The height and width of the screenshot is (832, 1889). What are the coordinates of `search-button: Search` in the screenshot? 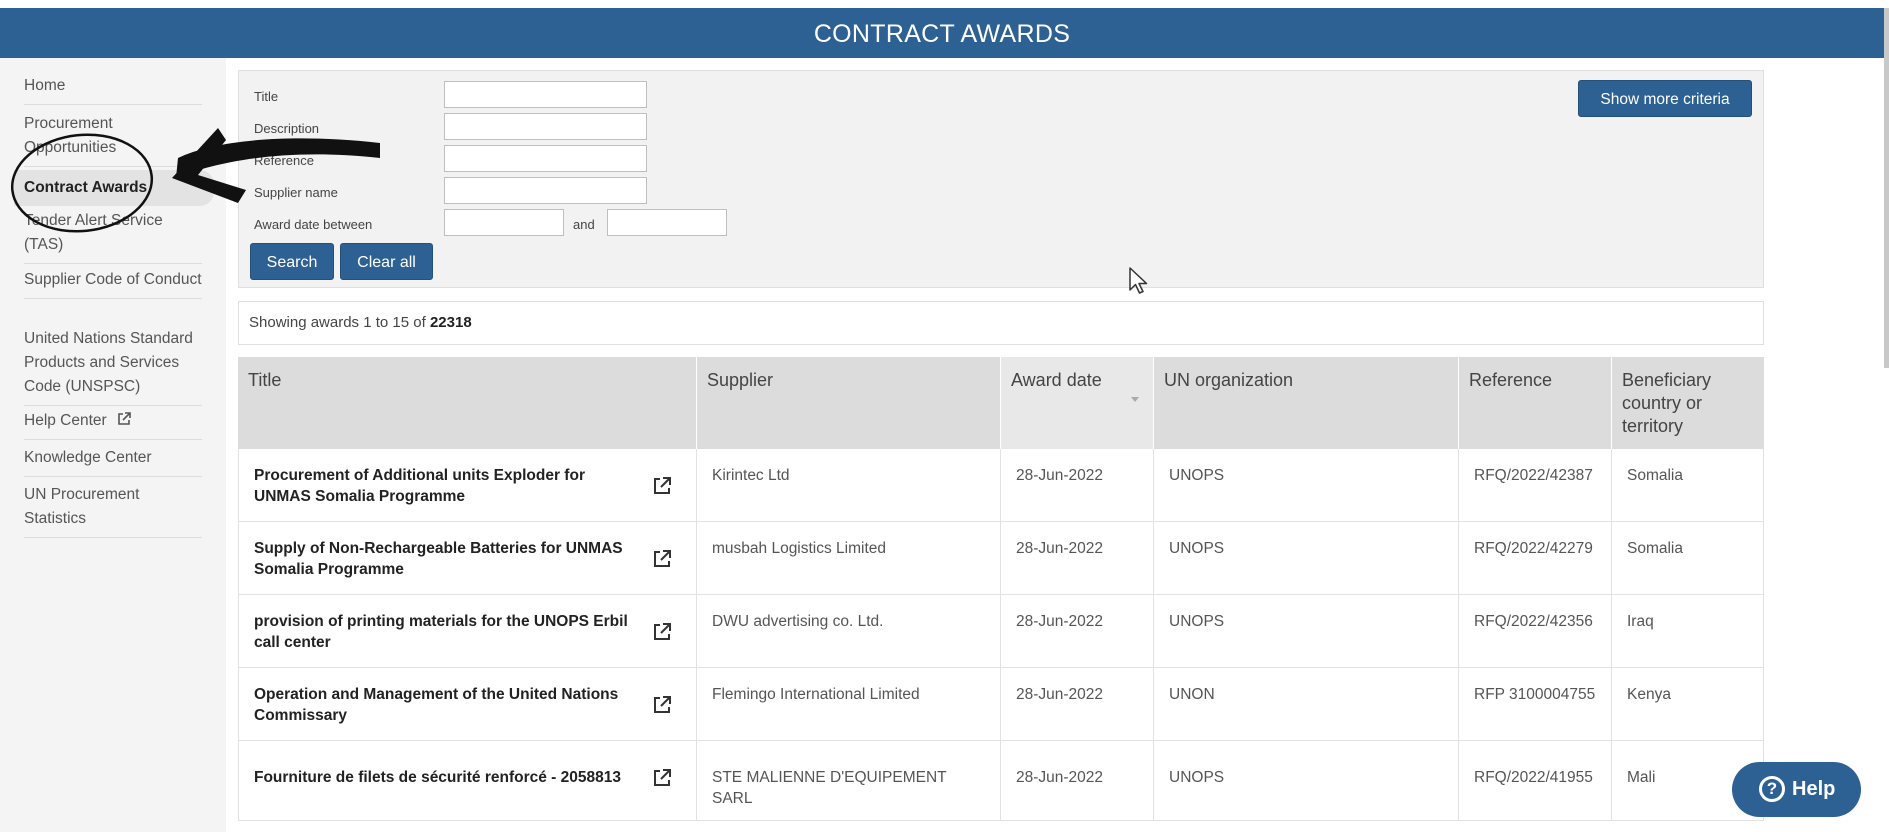 It's located at (292, 261).